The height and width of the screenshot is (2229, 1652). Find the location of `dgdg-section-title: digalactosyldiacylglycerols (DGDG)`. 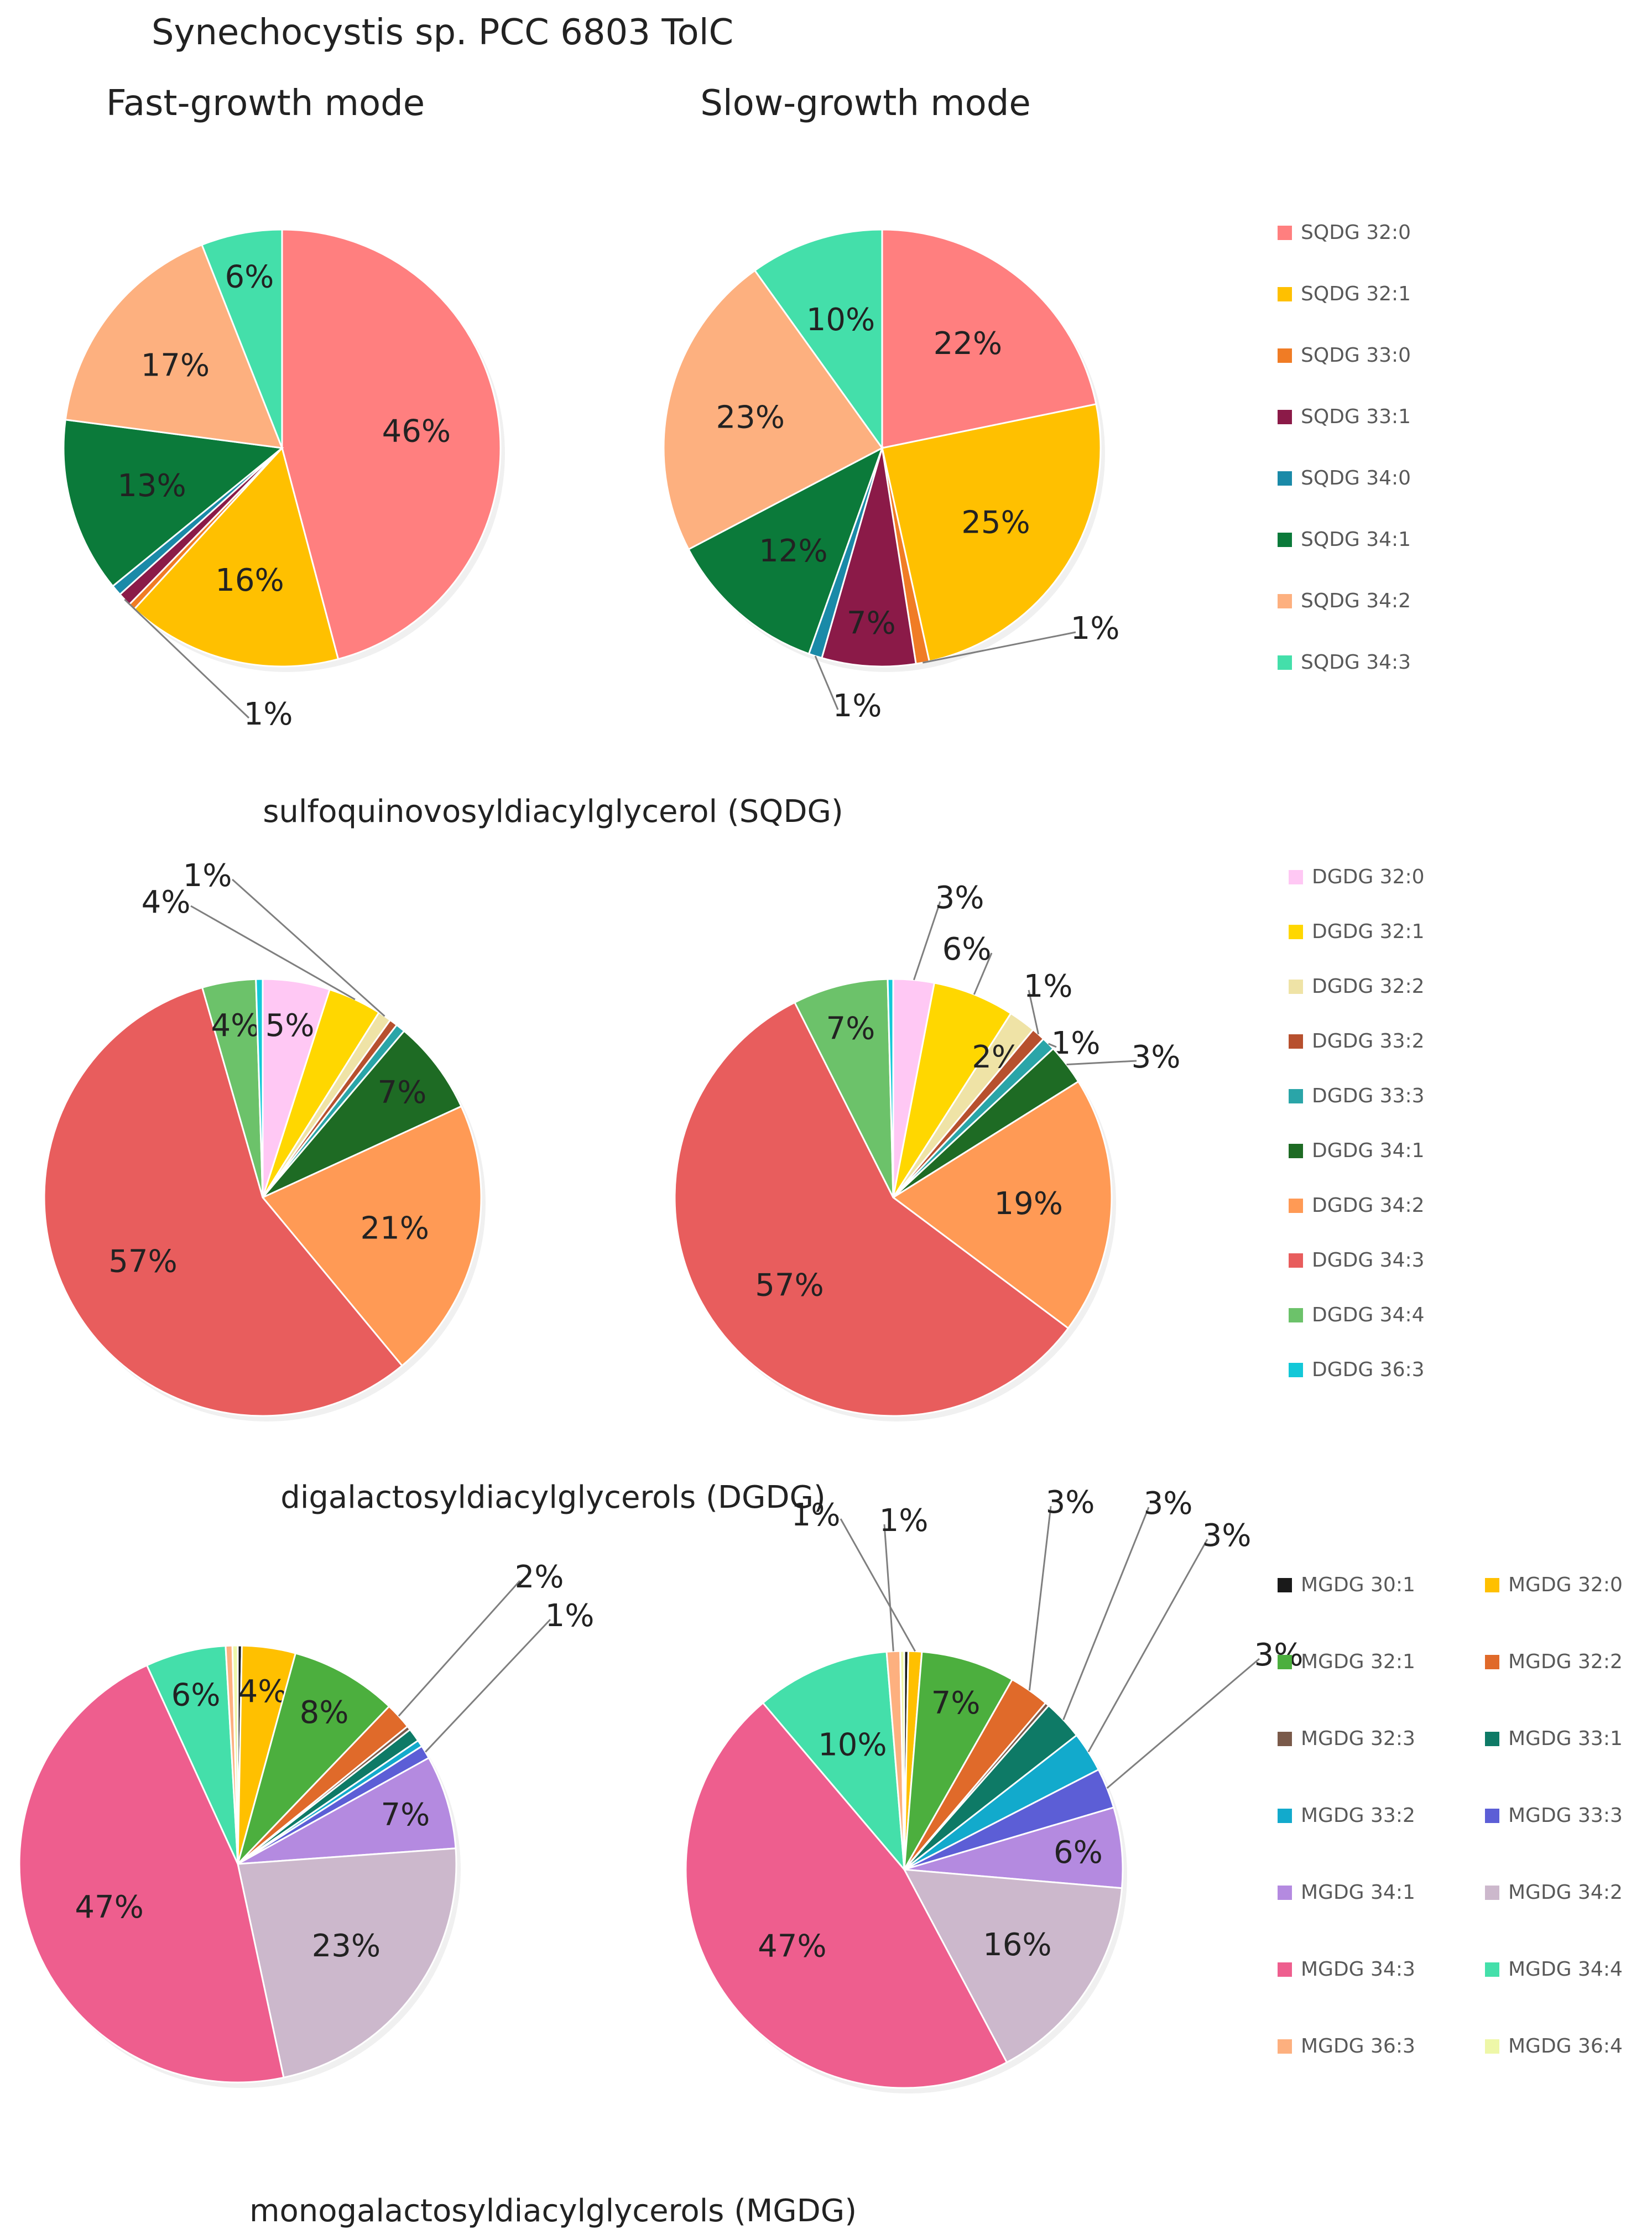

dgdg-section-title: digalactosyldiacylglycerols (DGDG) is located at coordinates (553, 1497).